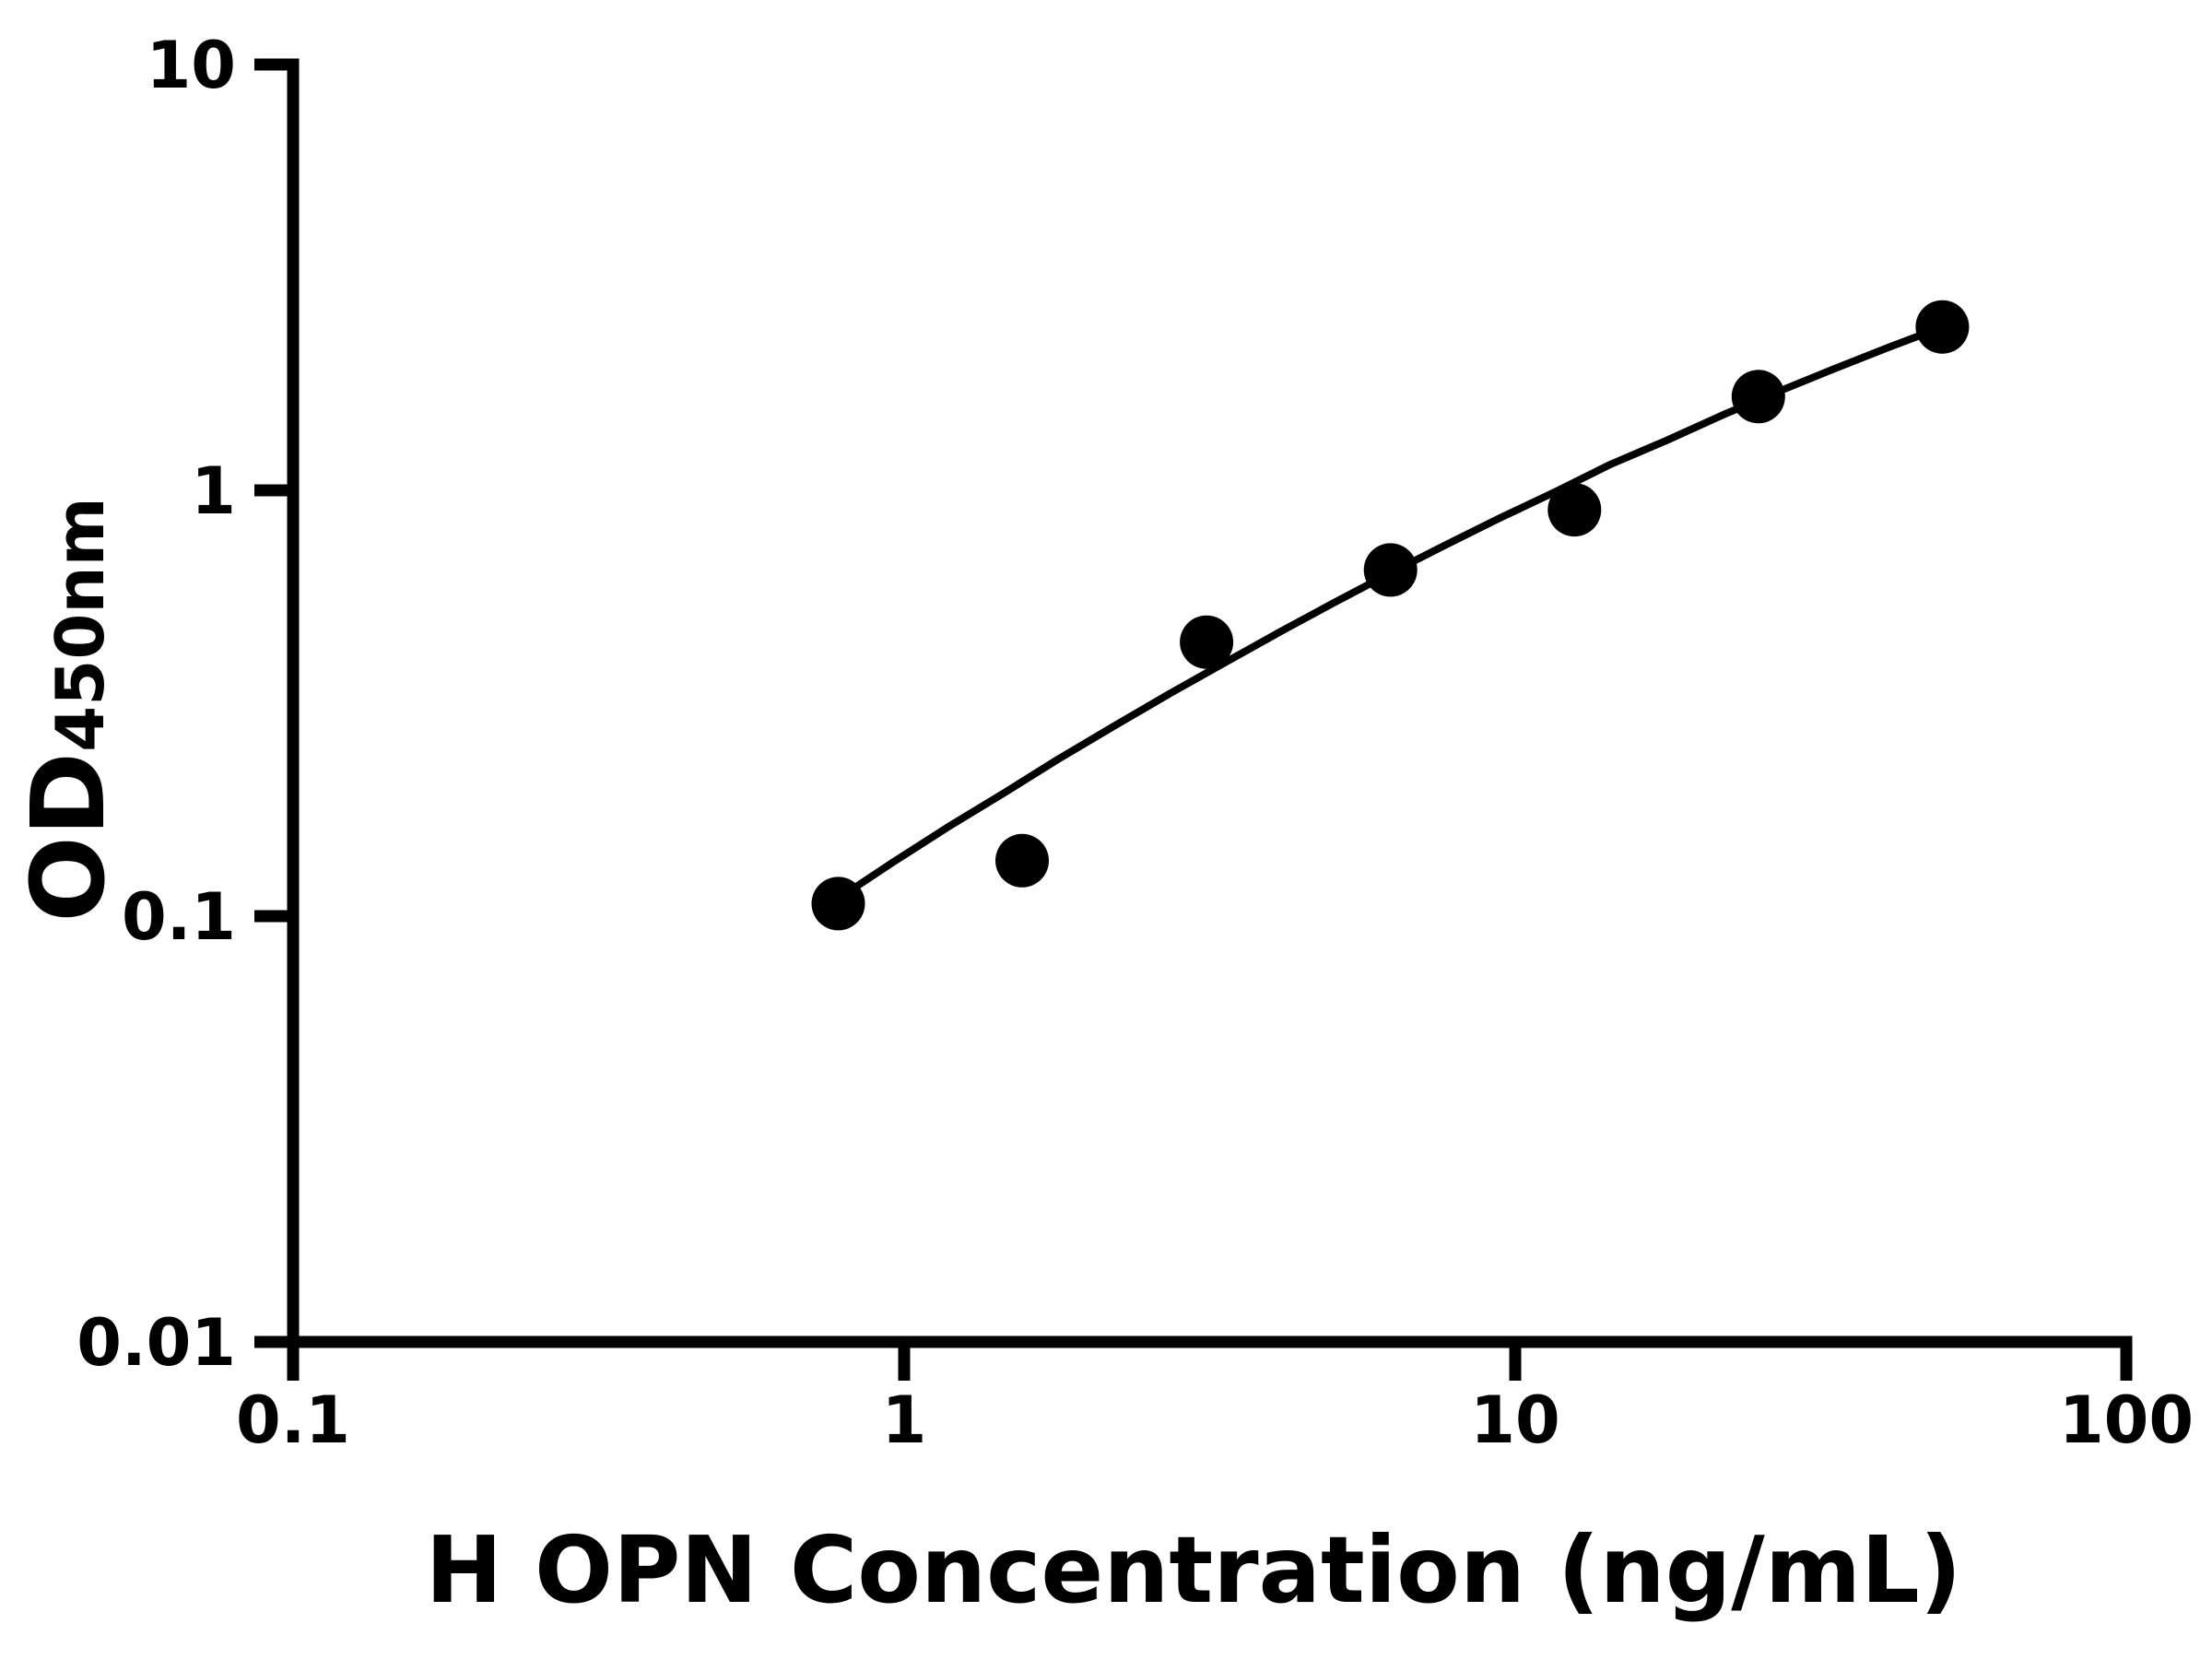 The width and height of the screenshot is (2212, 1659). What do you see at coordinates (184, 704) in the screenshot?
I see `y-axis-ticks: 0.01 0.1 1 10` at bounding box center [184, 704].